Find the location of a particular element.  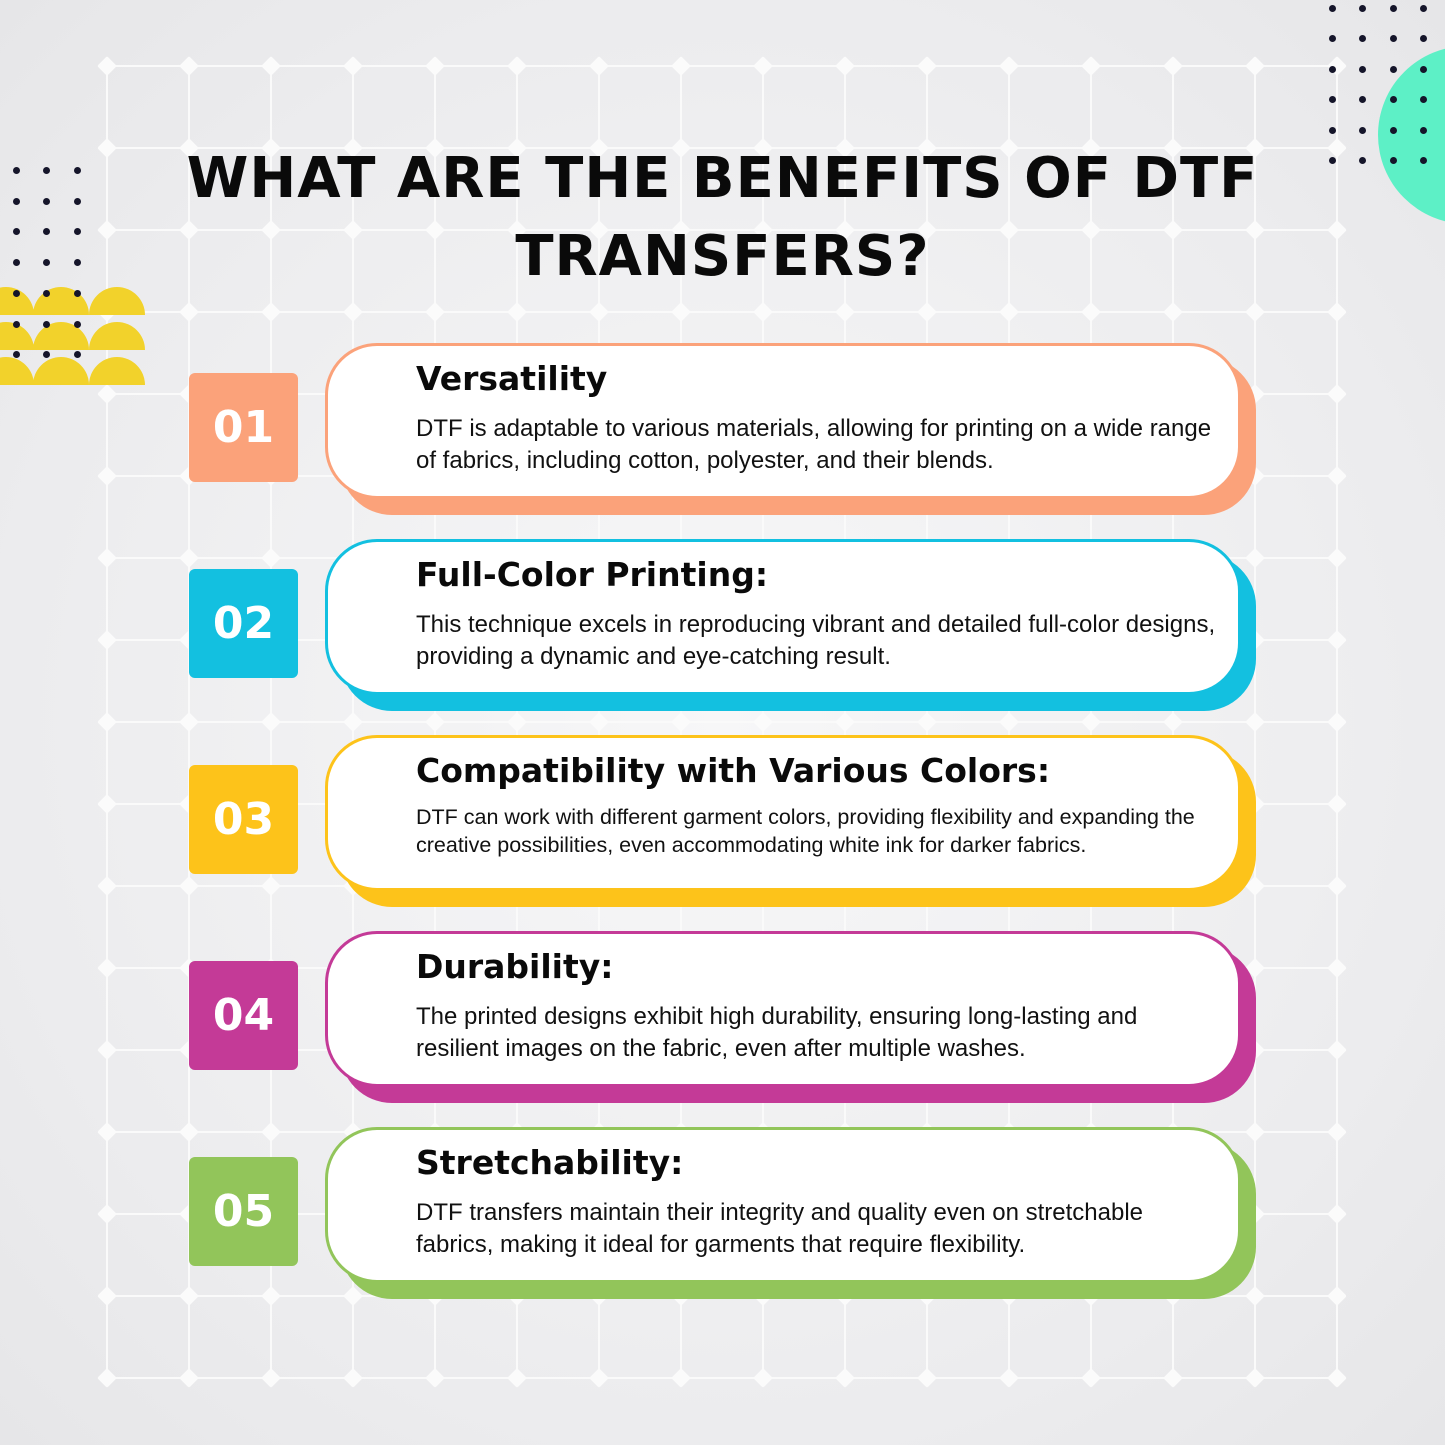

benefit-heading: Stretchability: is located at coordinates (550, 1162).